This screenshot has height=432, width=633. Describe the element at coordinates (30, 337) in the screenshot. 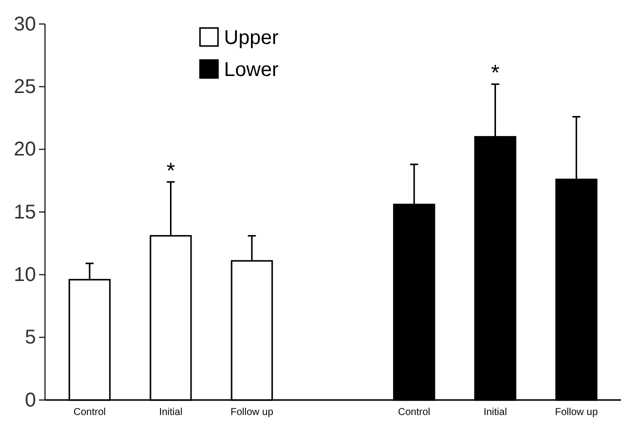

I see `y-tick-label: 5` at that location.